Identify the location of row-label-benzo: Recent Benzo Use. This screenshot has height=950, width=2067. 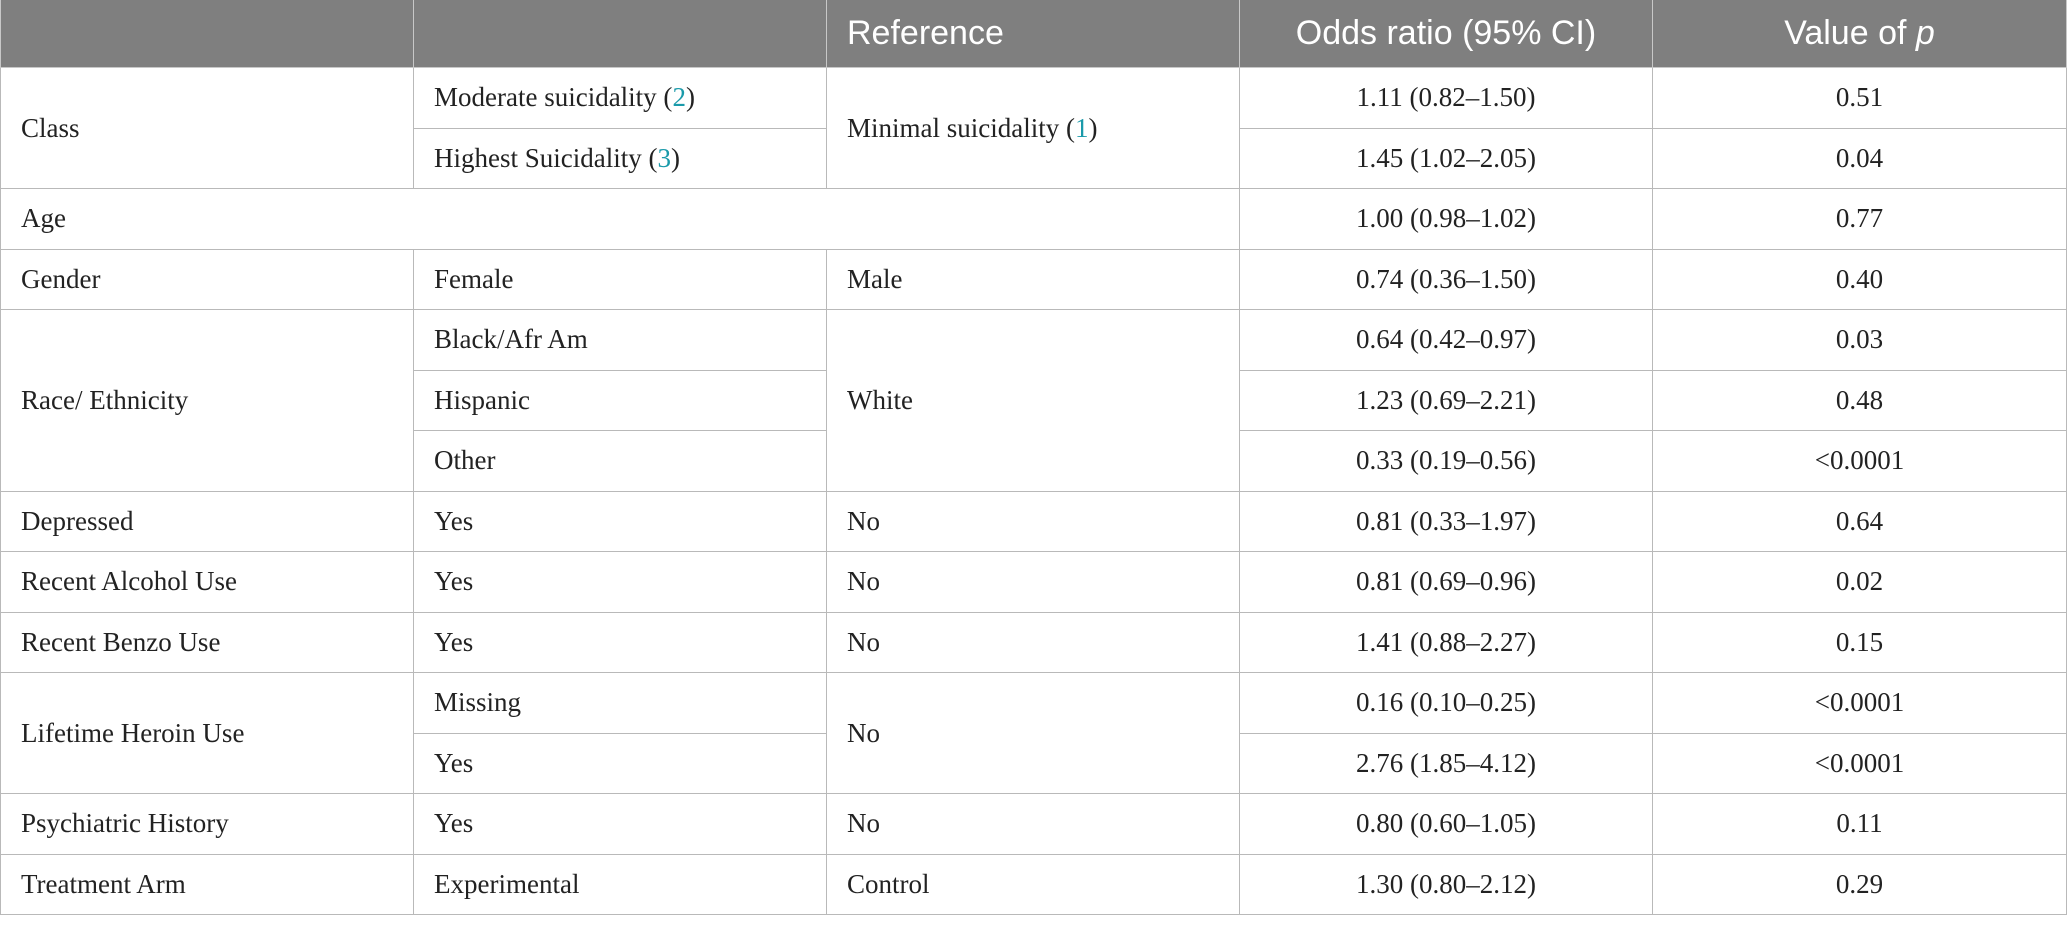
(207, 642).